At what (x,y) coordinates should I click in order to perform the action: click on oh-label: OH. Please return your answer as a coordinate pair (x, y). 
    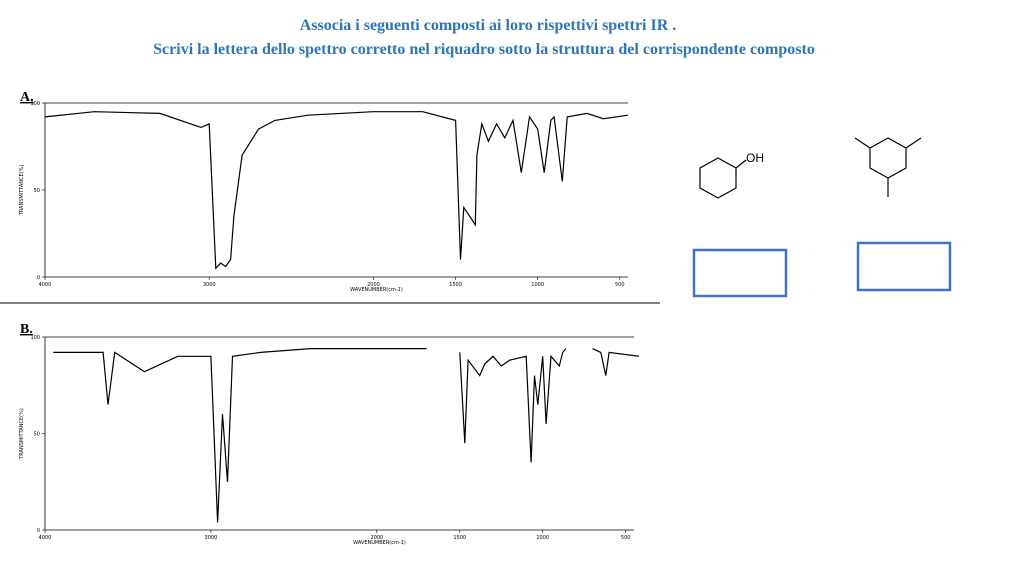
    Looking at the image, I should click on (755, 158).